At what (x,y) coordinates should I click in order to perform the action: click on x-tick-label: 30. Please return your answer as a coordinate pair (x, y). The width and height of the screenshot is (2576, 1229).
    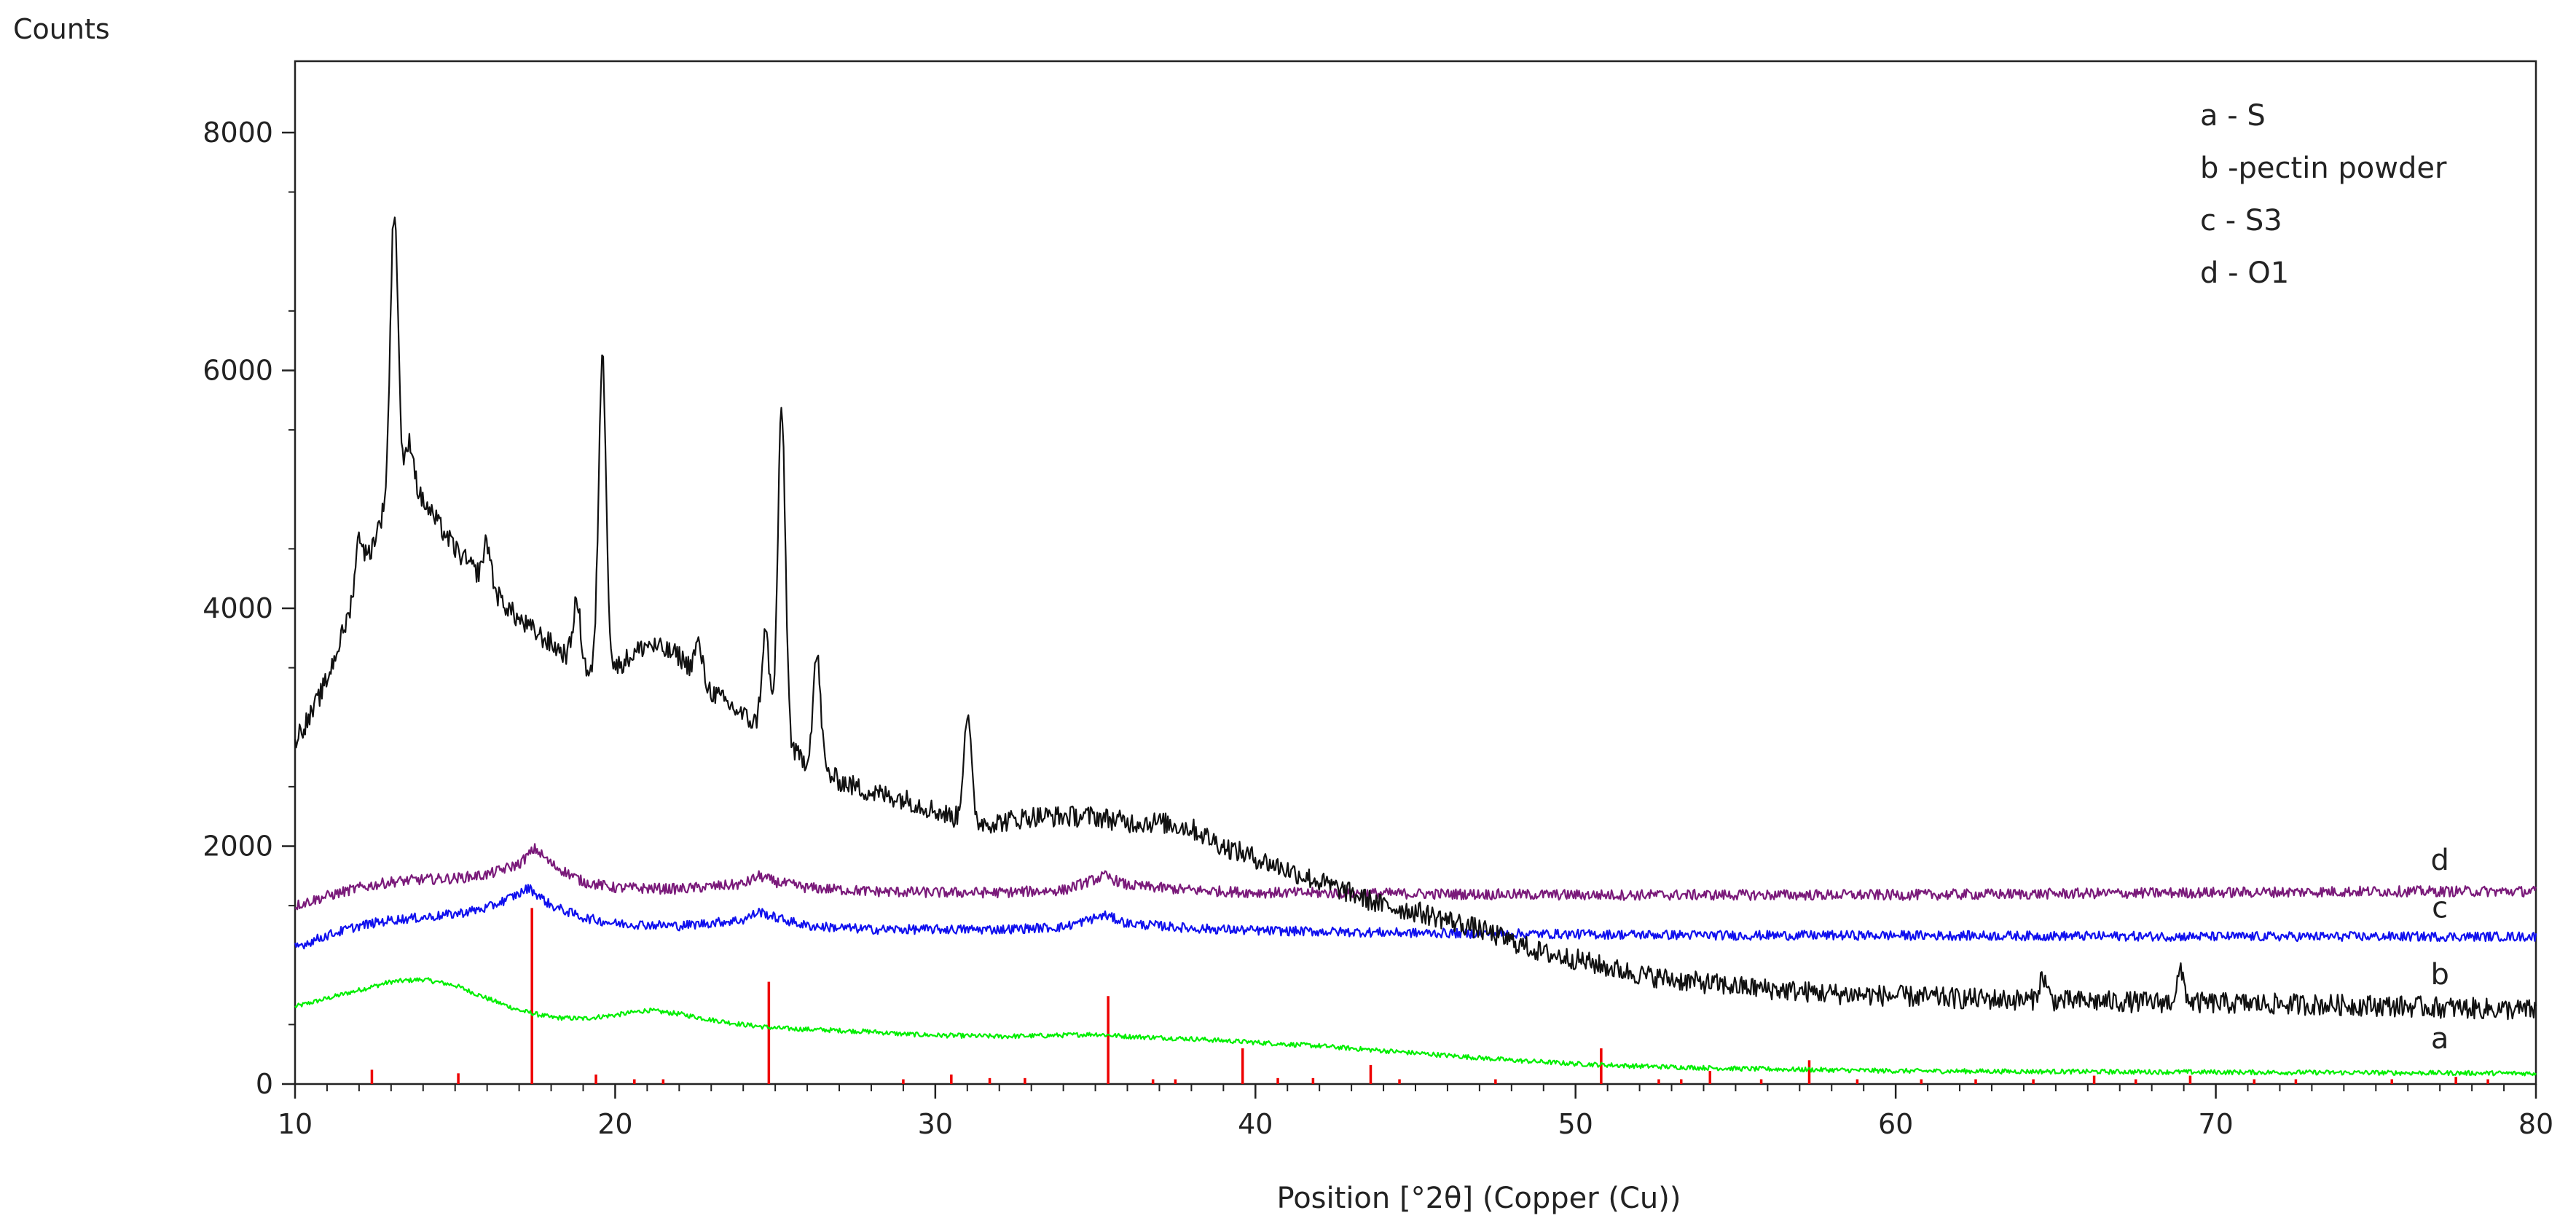
    Looking at the image, I should click on (936, 1124).